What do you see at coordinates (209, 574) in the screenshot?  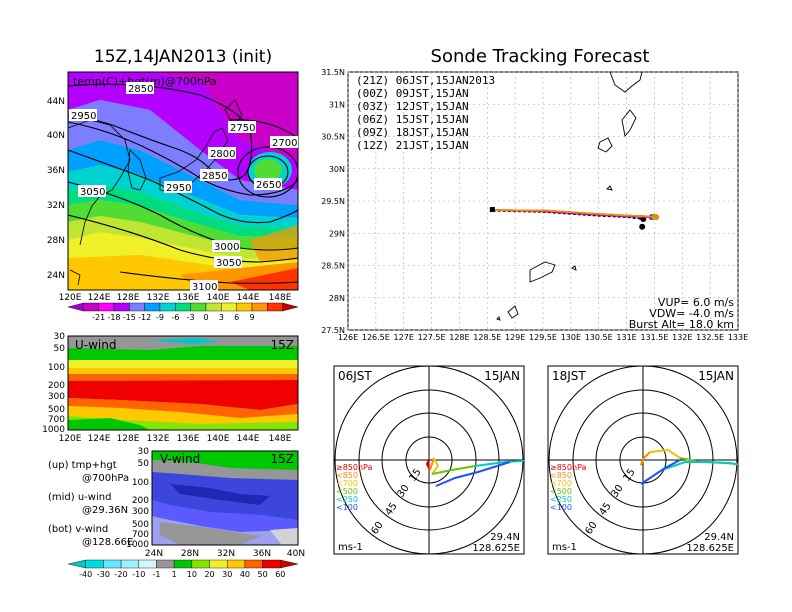 I see `colorbar-label: 20` at bounding box center [209, 574].